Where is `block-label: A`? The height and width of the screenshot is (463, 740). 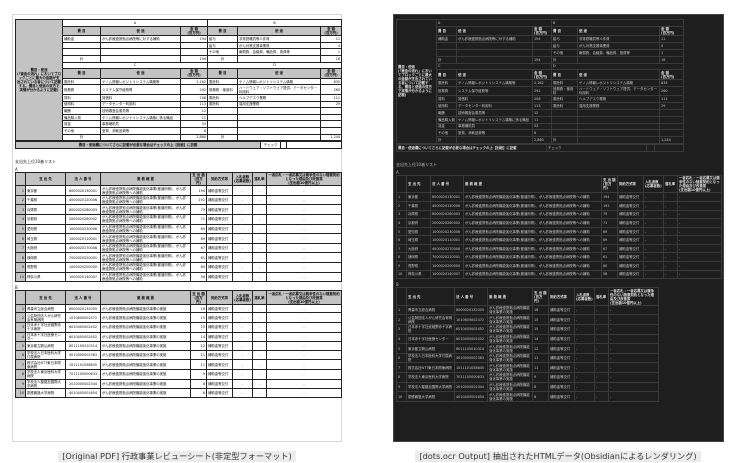
block-label: A is located at coordinates (135, 23).